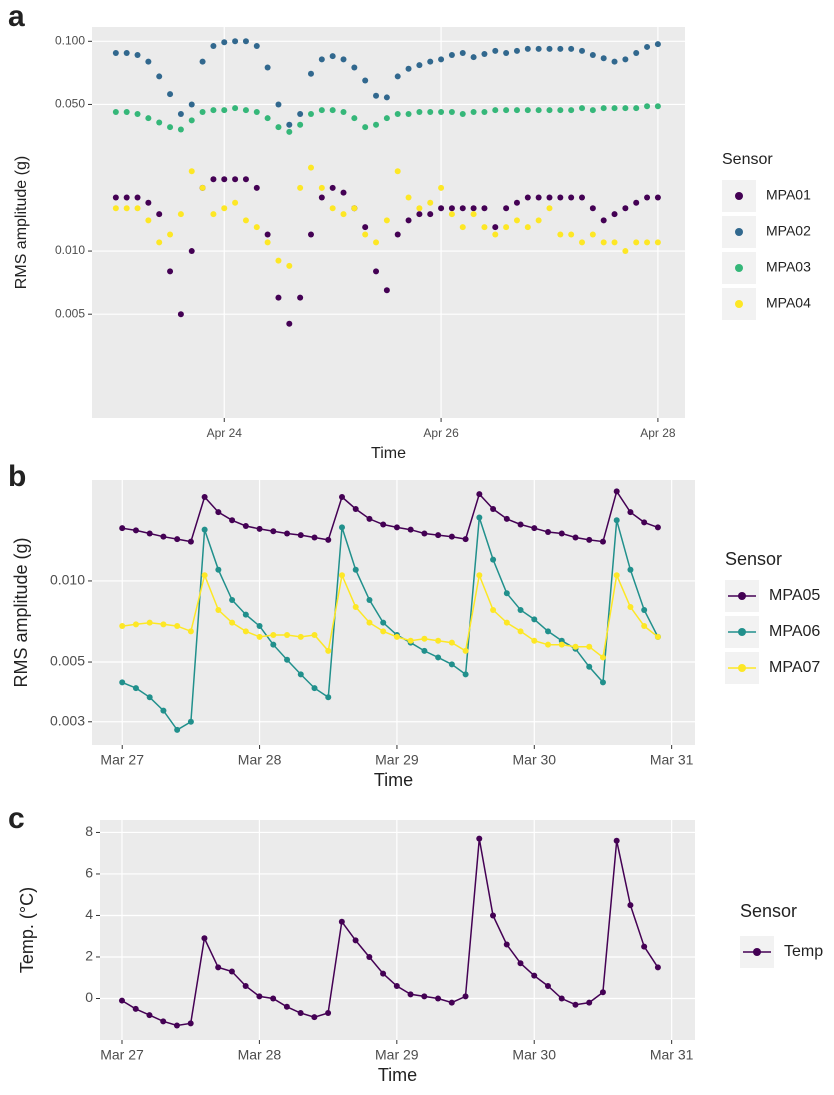 The width and height of the screenshot is (834, 1095). I want to click on y-axis-title: RMS amplitude (g), so click(21, 612).